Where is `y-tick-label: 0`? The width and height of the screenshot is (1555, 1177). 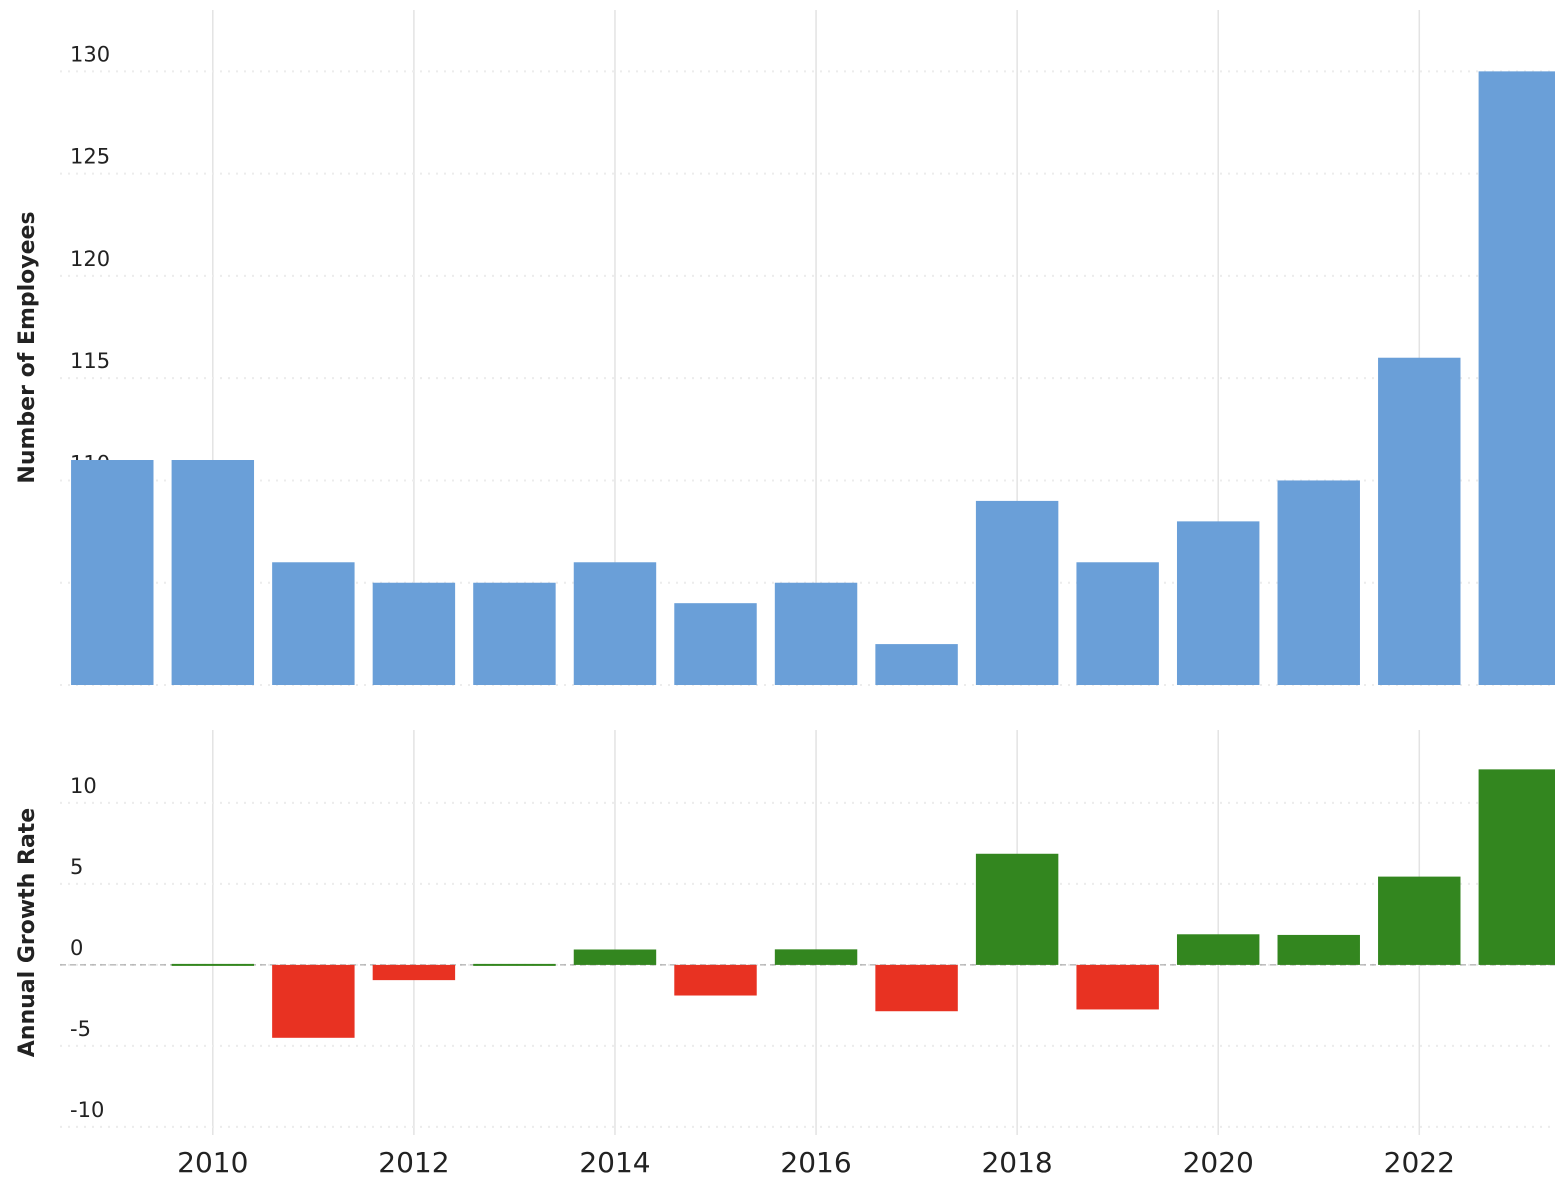
y-tick-label: 0 is located at coordinates (76, 948).